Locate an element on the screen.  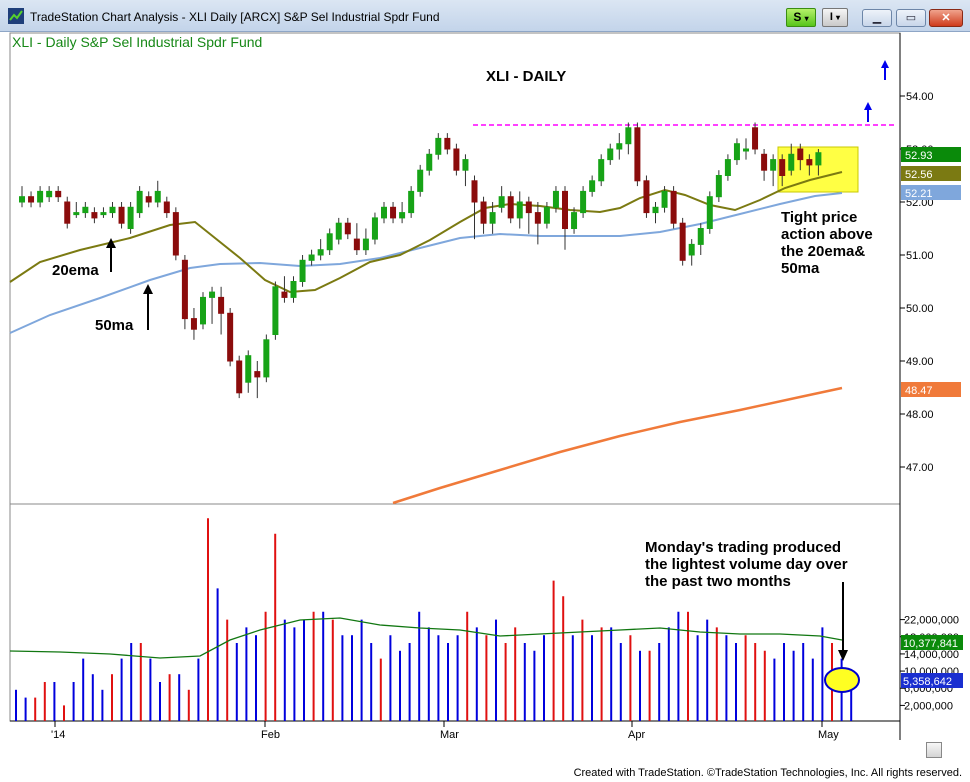
minimize-icon: ▁ is located at coordinates (877, 18).